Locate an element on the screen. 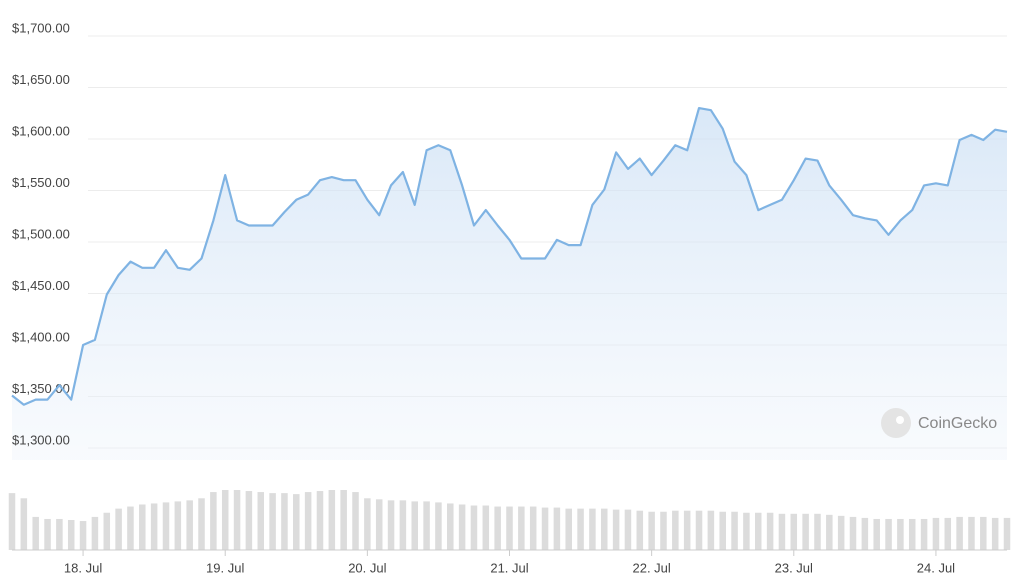 The width and height of the screenshot is (1024, 588). watermark-eye is located at coordinates (900, 420).